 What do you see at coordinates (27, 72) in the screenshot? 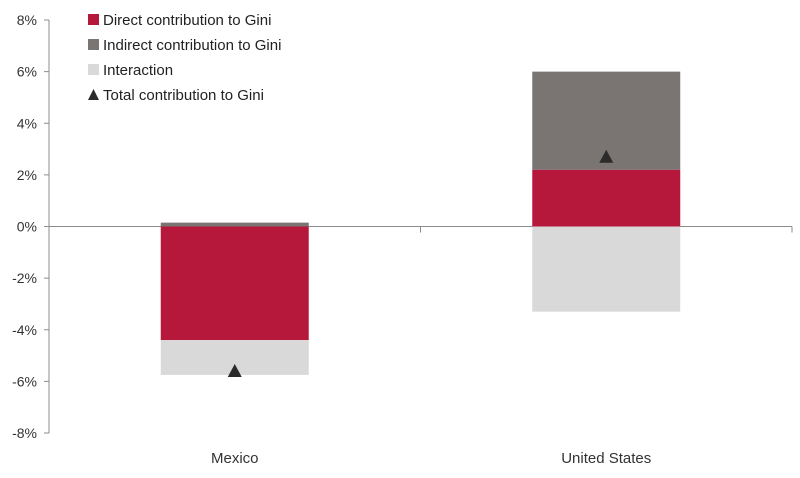
I see `y-tick-label: 6%` at bounding box center [27, 72].